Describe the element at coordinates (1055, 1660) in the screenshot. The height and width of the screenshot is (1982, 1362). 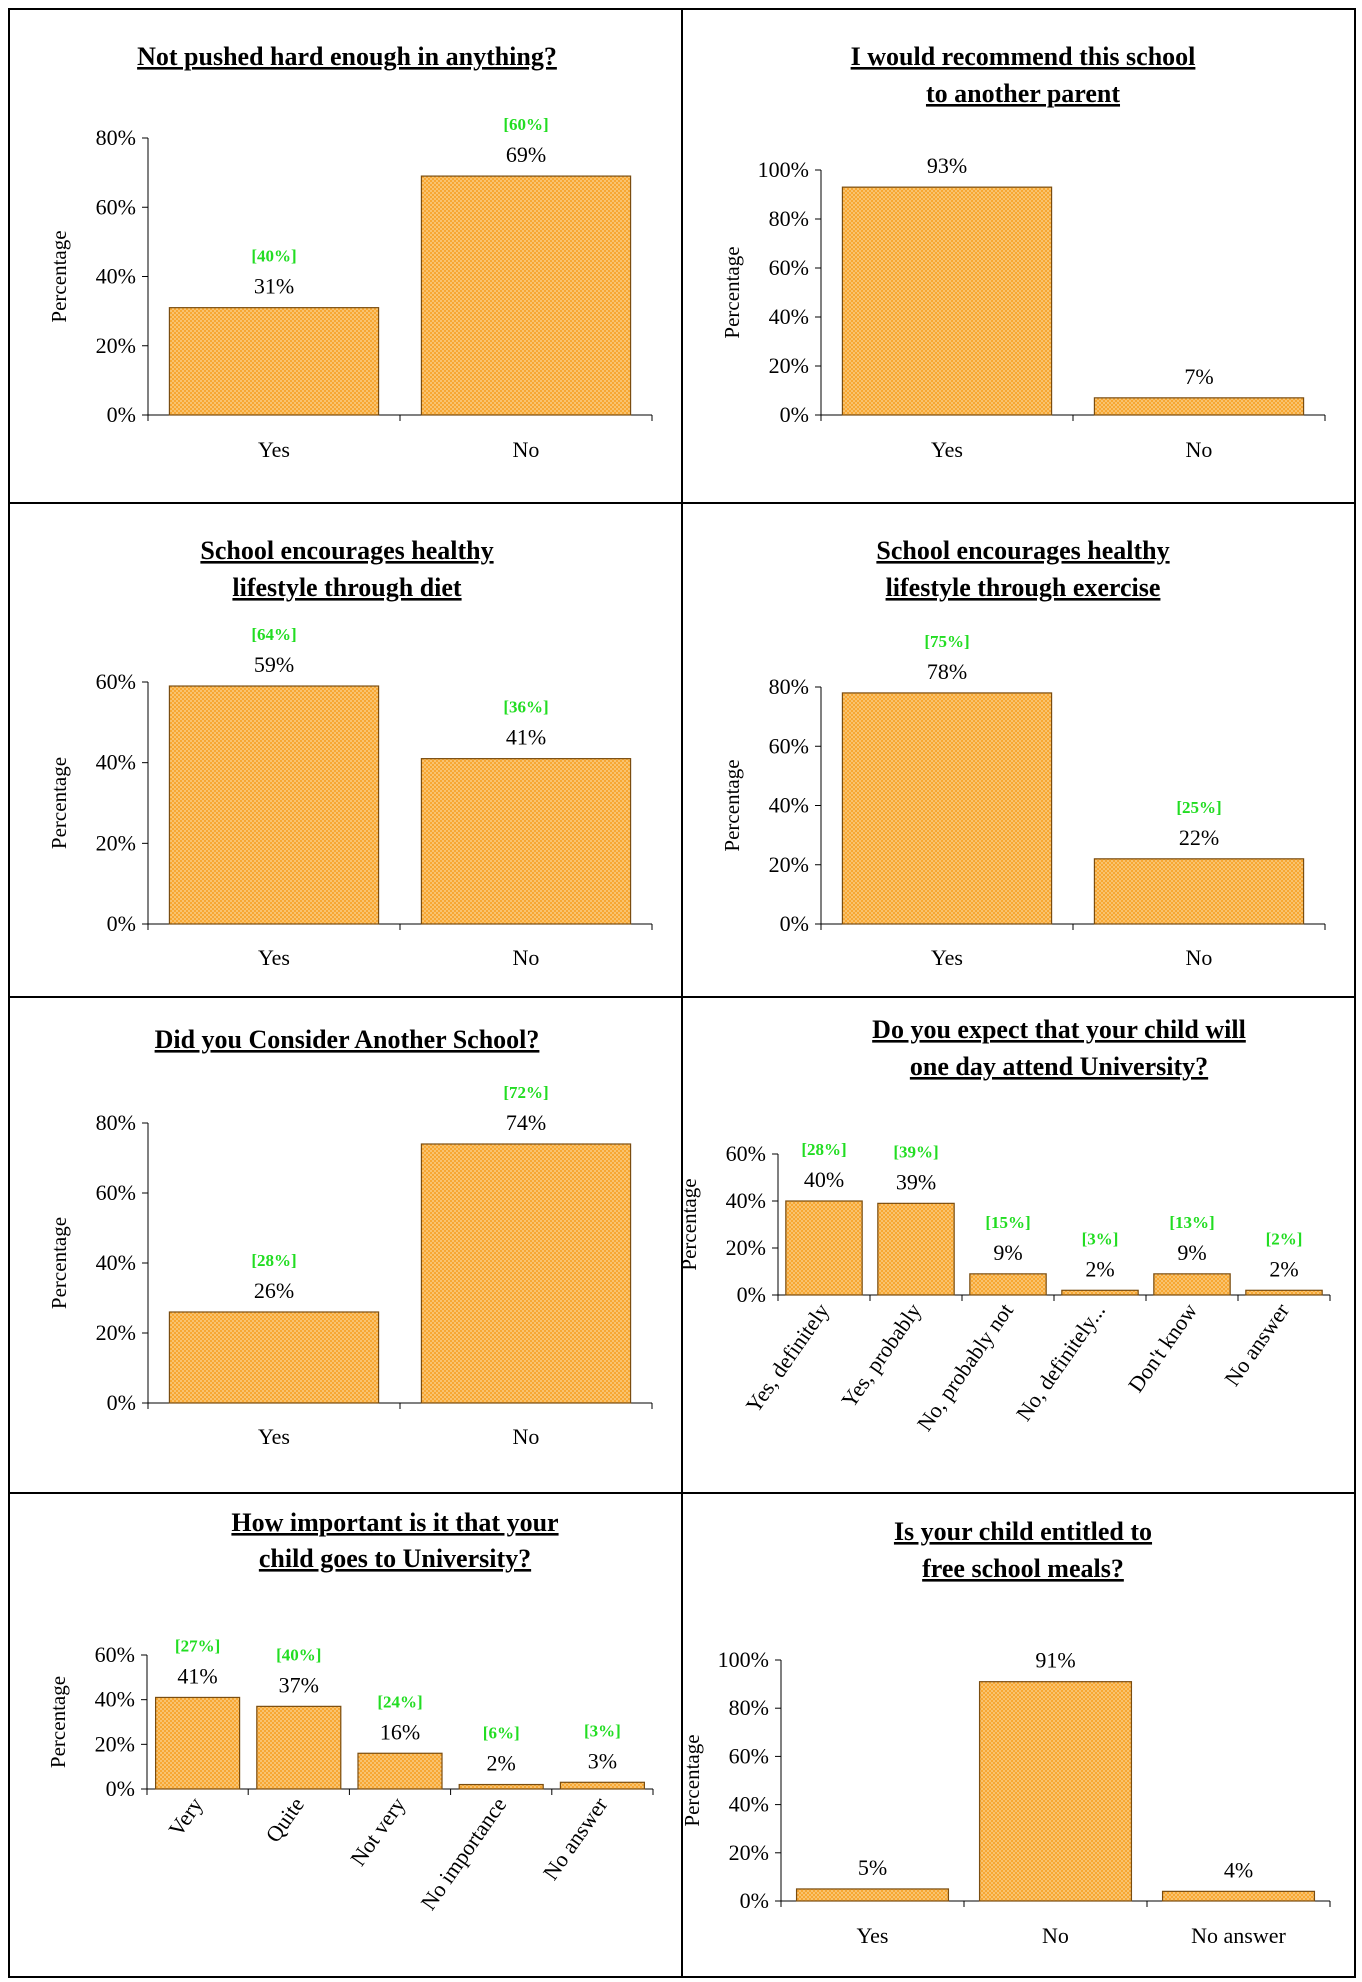
I see `data-label: 91%` at that location.